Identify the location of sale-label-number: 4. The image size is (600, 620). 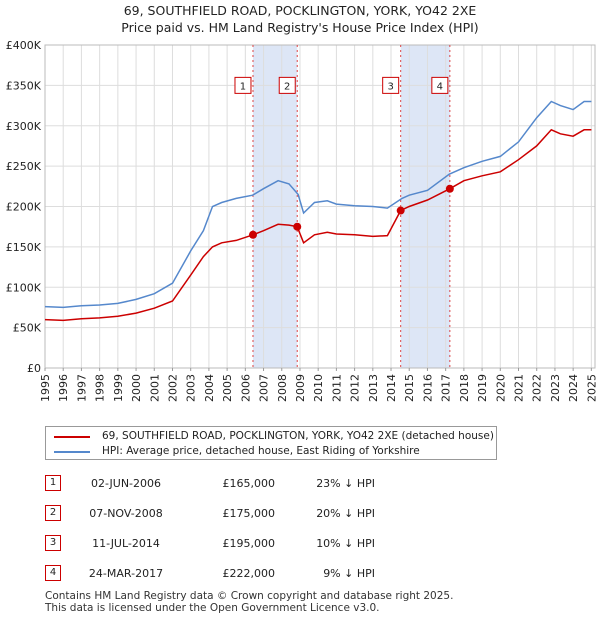
(440, 86).